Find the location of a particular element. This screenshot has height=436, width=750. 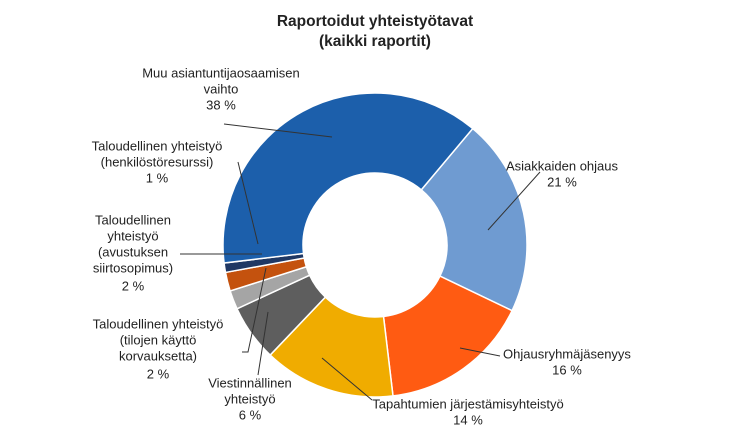

value-label: 21 % is located at coordinates (562, 181).